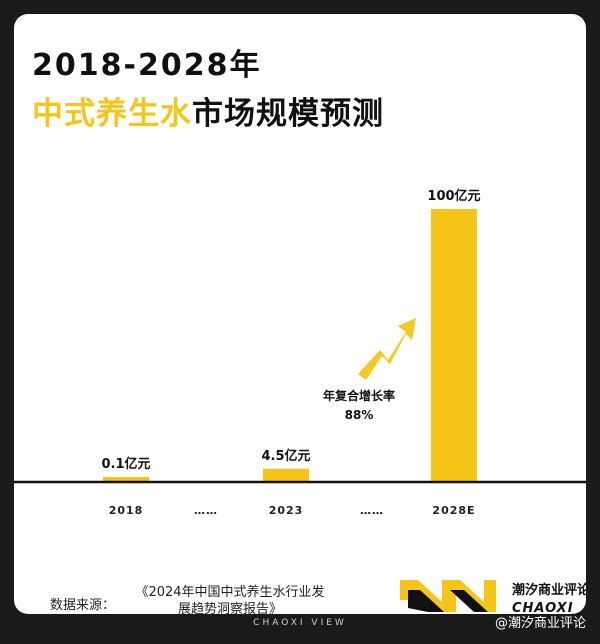 This screenshot has width=600, height=644. What do you see at coordinates (126, 510) in the screenshot?
I see `x-tick-label: 2018` at bounding box center [126, 510].